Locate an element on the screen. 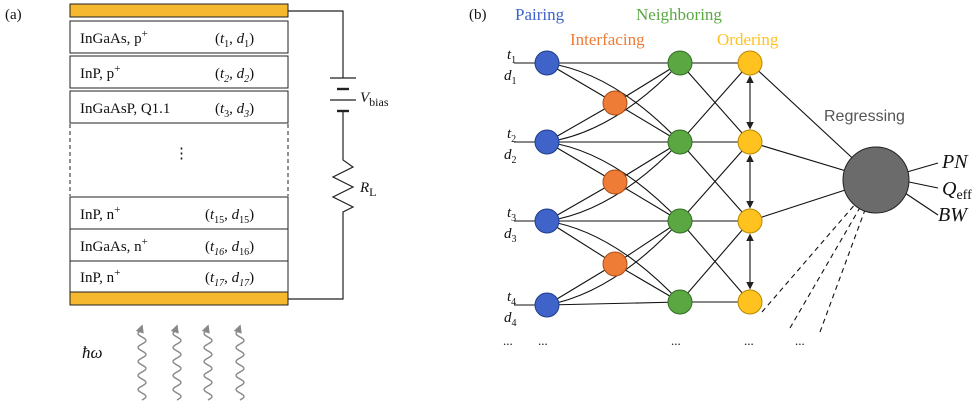 The height and width of the screenshot is (401, 977). bias-circuit is located at coordinates (322, 155).